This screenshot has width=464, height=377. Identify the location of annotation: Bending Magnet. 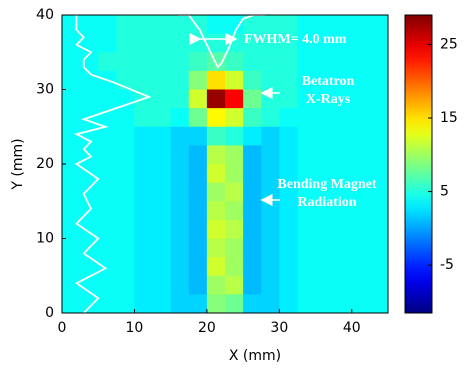
(327, 184).